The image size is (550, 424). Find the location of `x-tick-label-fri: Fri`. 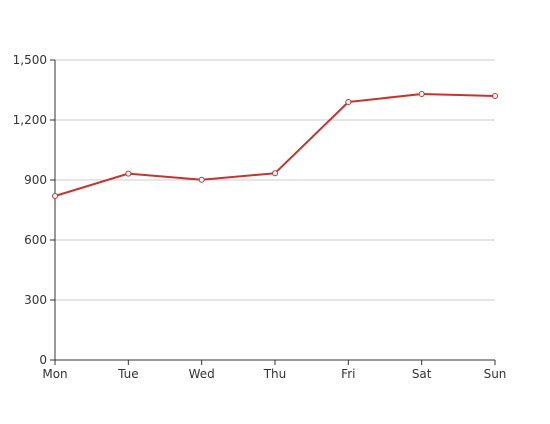

x-tick-label-fri: Fri is located at coordinates (348, 374).